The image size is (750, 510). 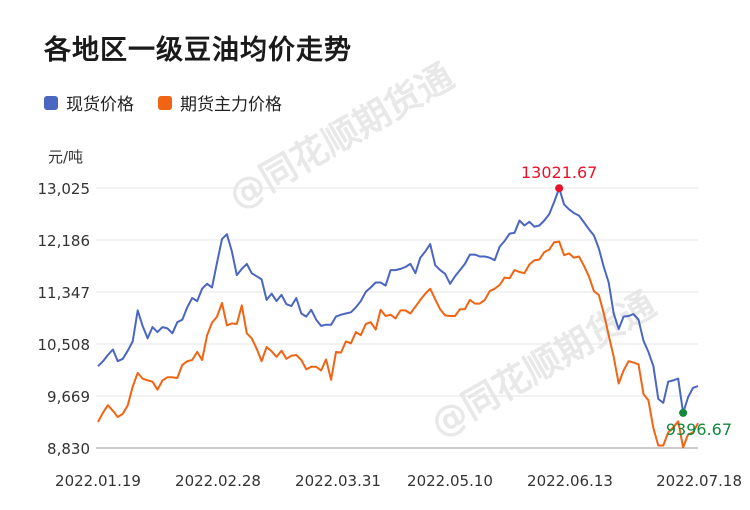 I want to click on x-tick-label: 2022.05.10, so click(x=450, y=481).